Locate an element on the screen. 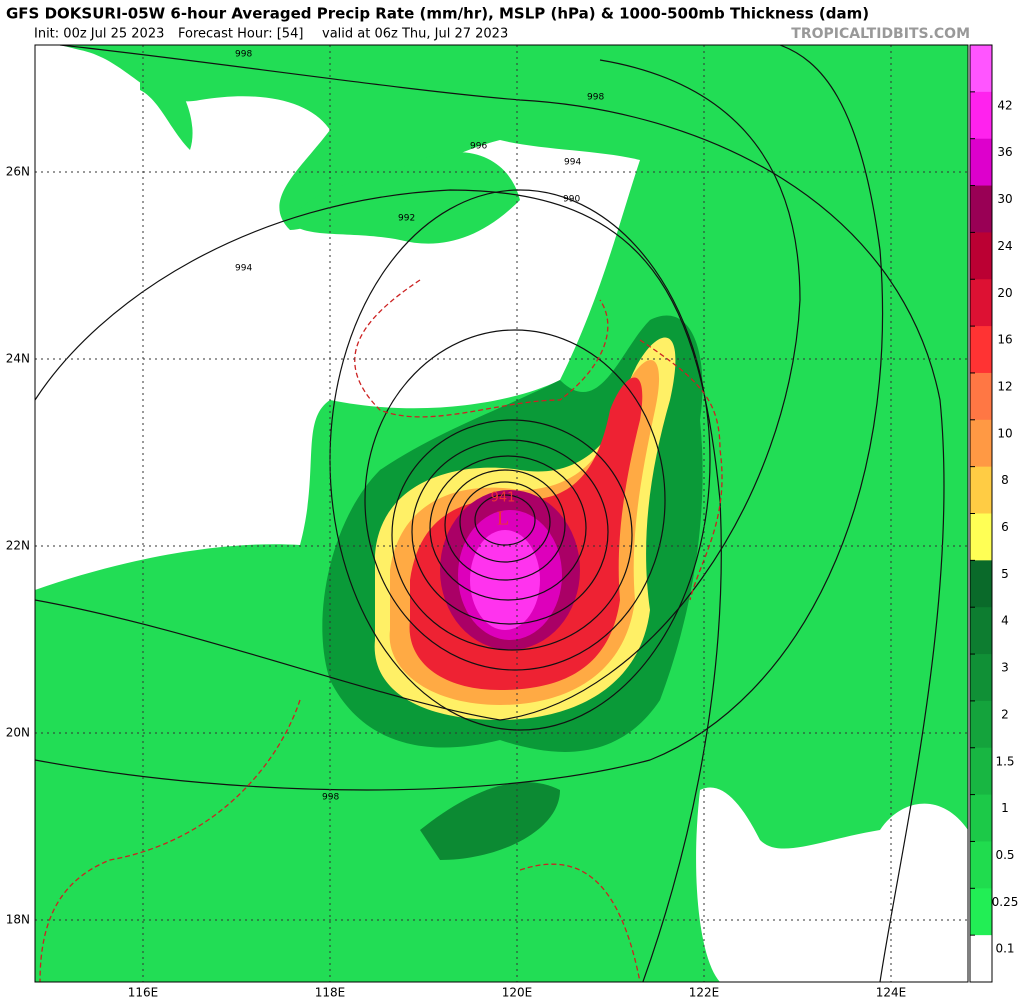 Image resolution: width=1024 pixels, height=1005 pixels. valid-time: valid at 06z Thu, Jul 27 2023 is located at coordinates (415, 34).